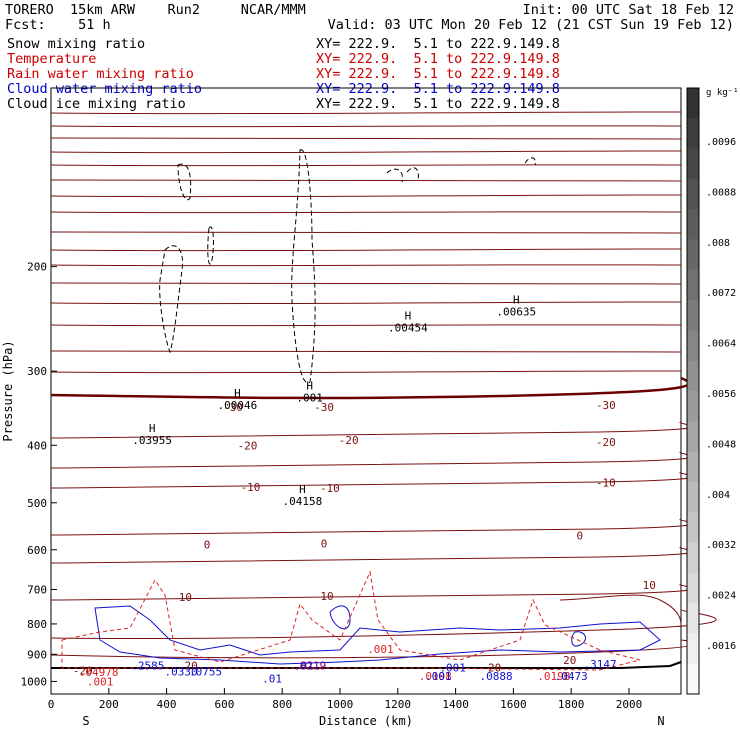 The width and height of the screenshot is (740, 740). I want to click on cloud-ice-max-value: .00046, so click(238, 405).